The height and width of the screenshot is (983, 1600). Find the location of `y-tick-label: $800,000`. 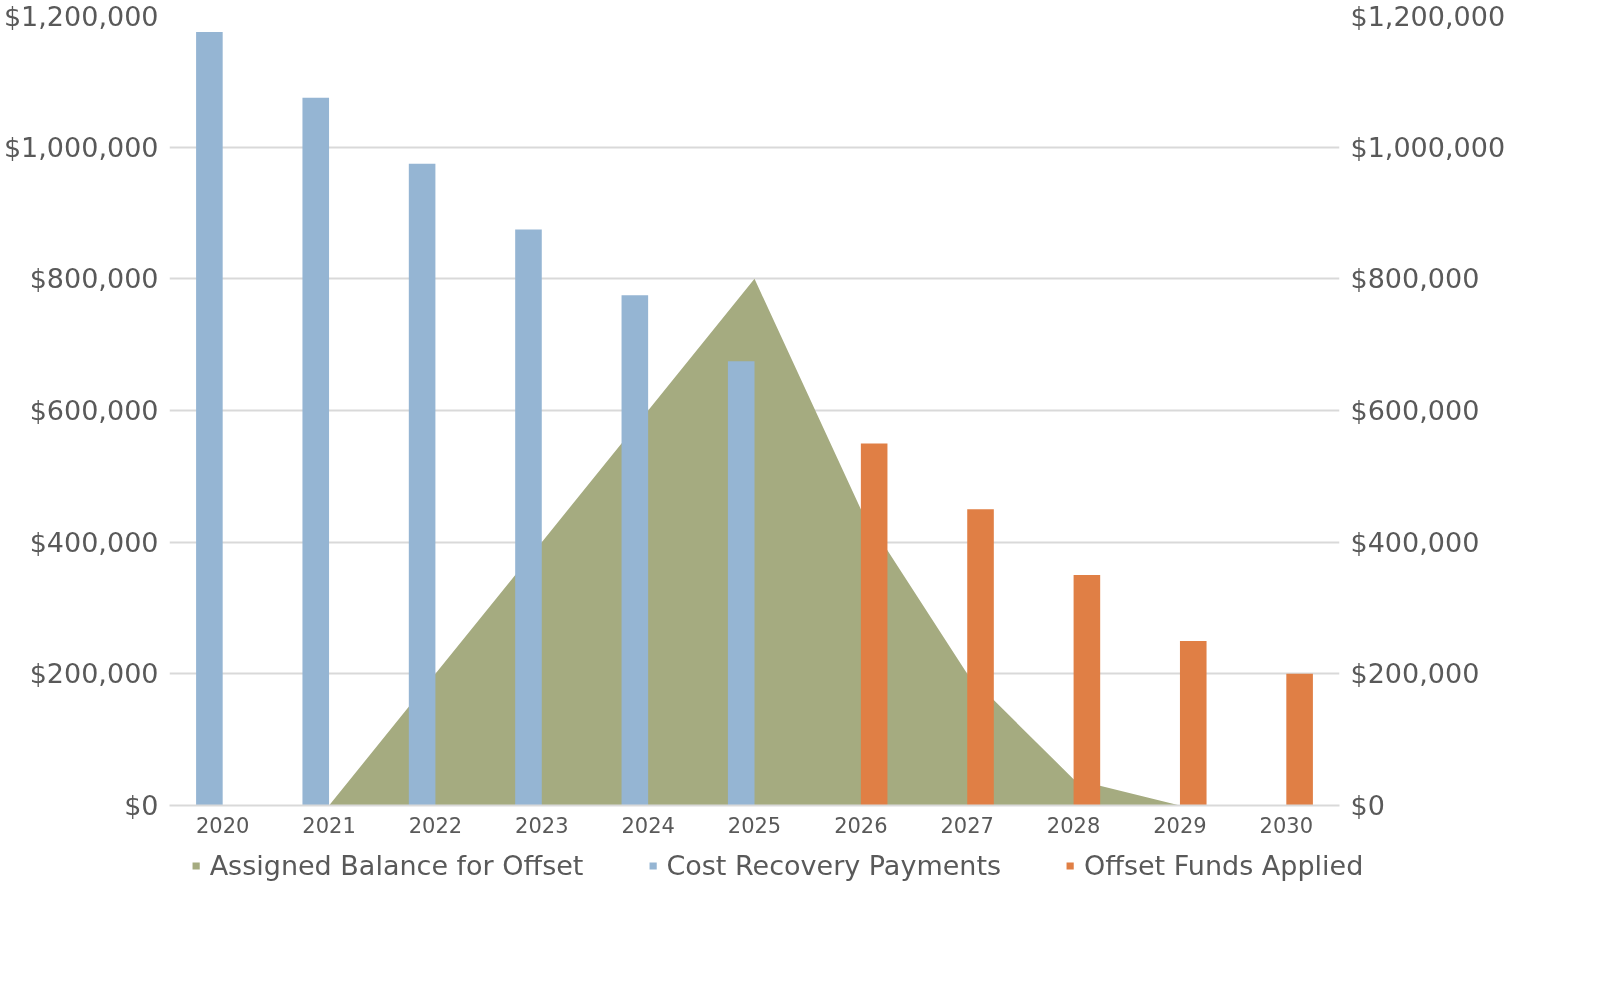

y-tick-label: $800,000 is located at coordinates (94, 279).